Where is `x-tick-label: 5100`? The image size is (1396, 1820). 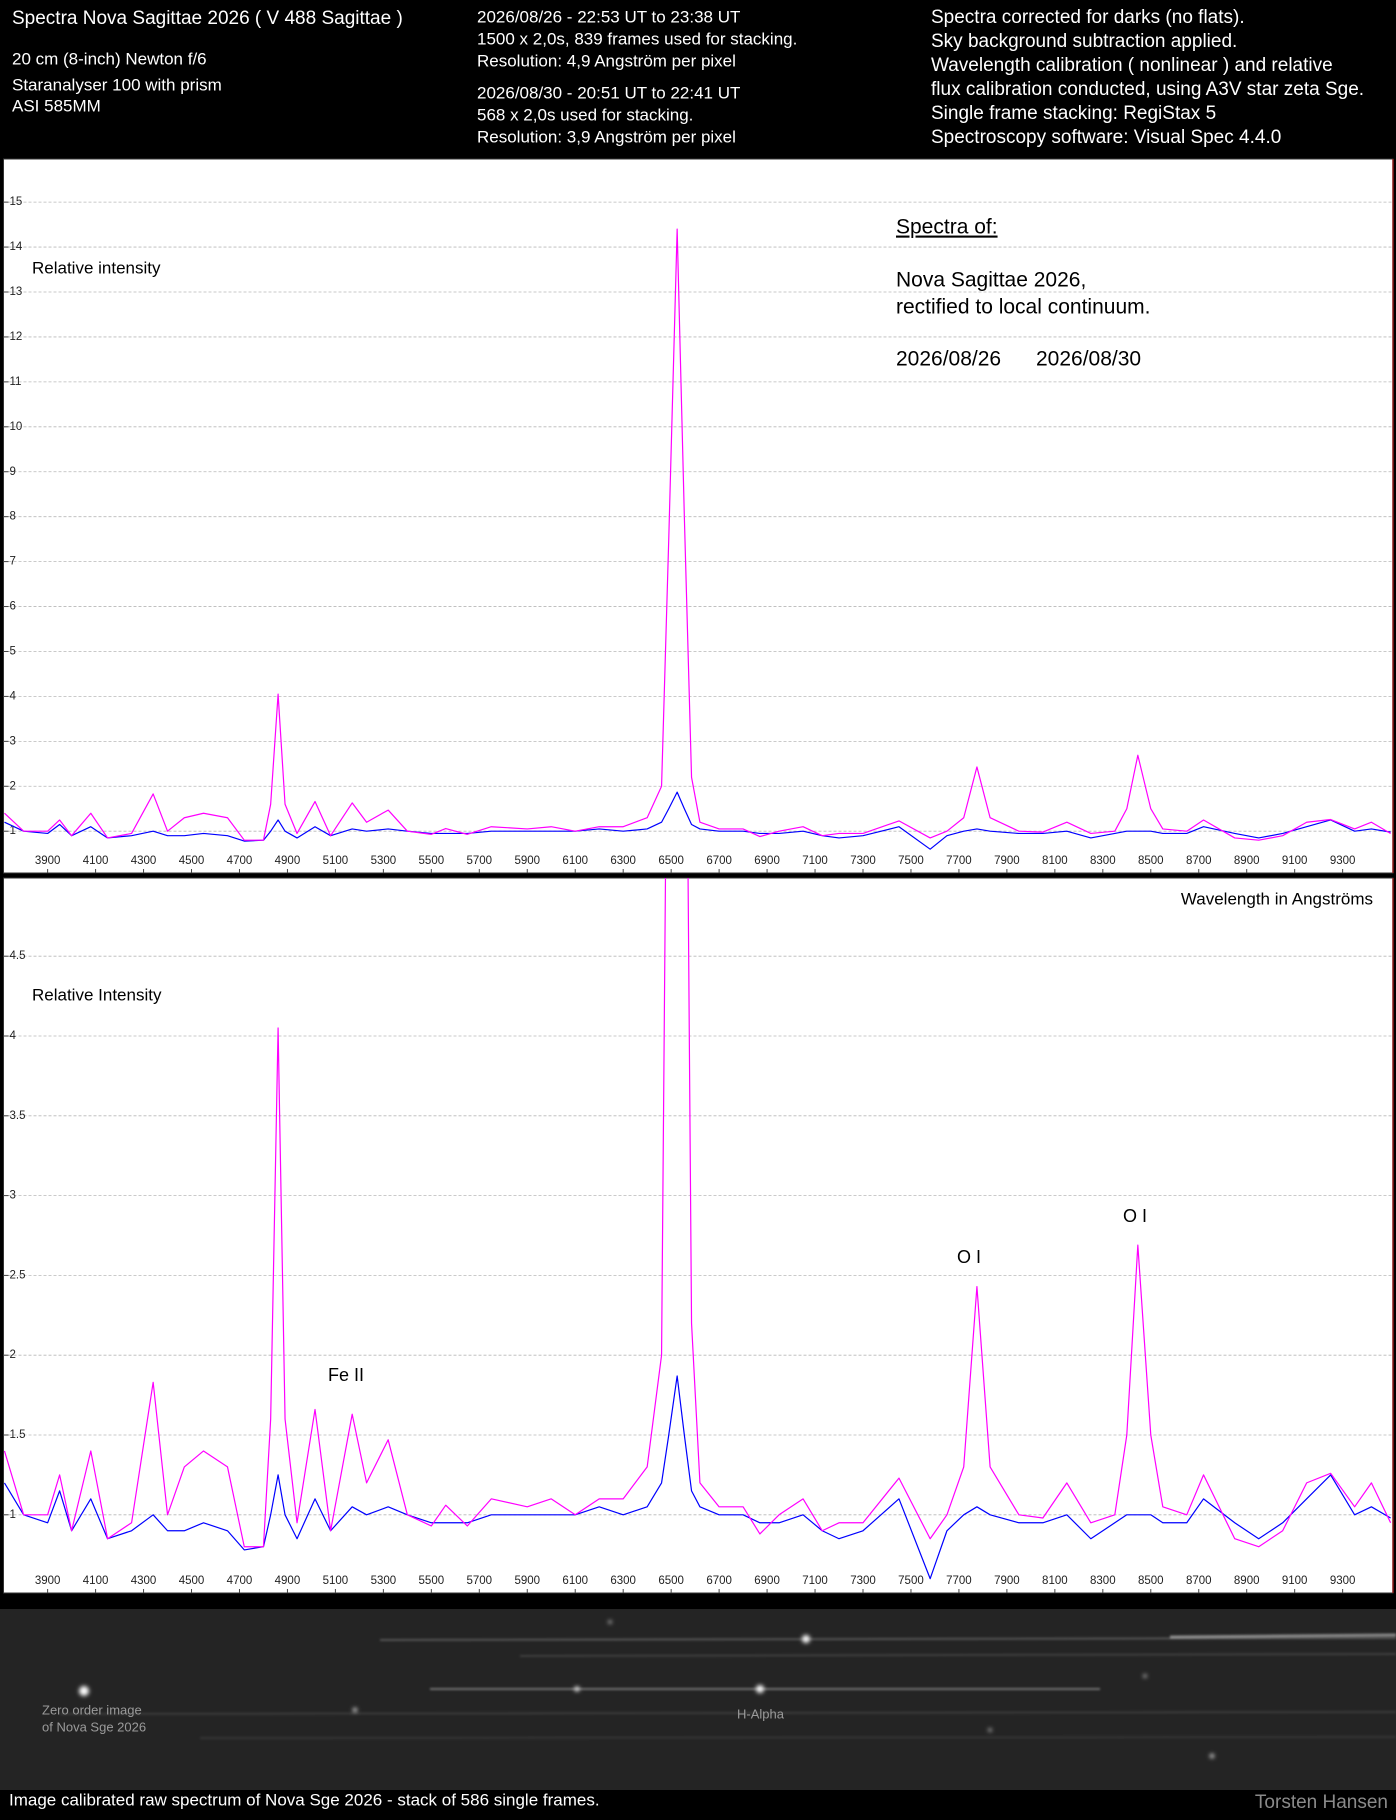
x-tick-label: 5100 is located at coordinates (336, 861).